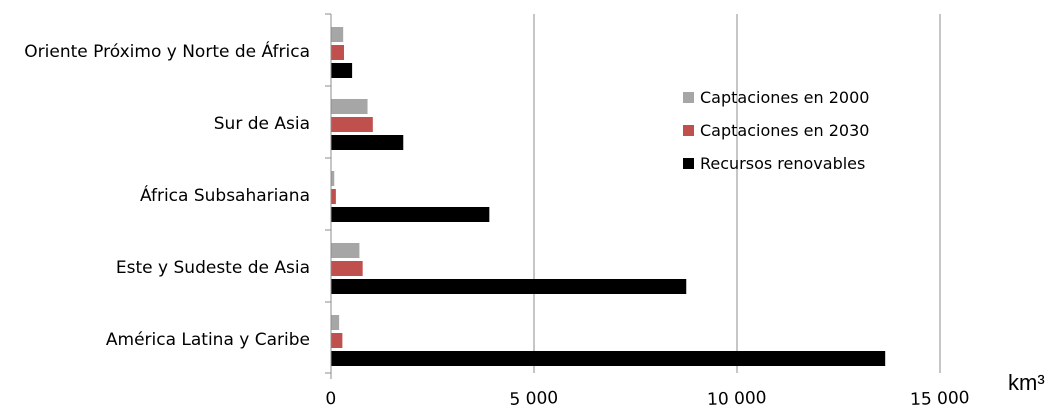  What do you see at coordinates (737, 399) in the screenshot?
I see `x-tick-label-2: 10 000` at bounding box center [737, 399].